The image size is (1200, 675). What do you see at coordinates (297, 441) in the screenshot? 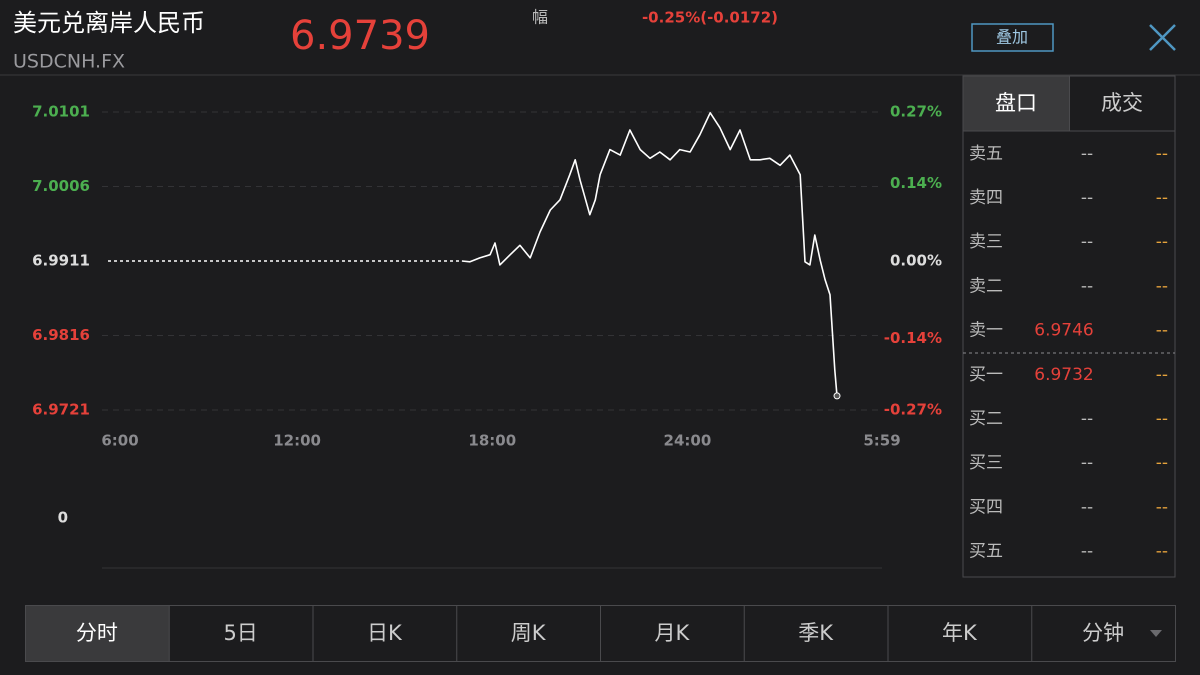
I see `x-tick-label: 12:00` at bounding box center [297, 441].